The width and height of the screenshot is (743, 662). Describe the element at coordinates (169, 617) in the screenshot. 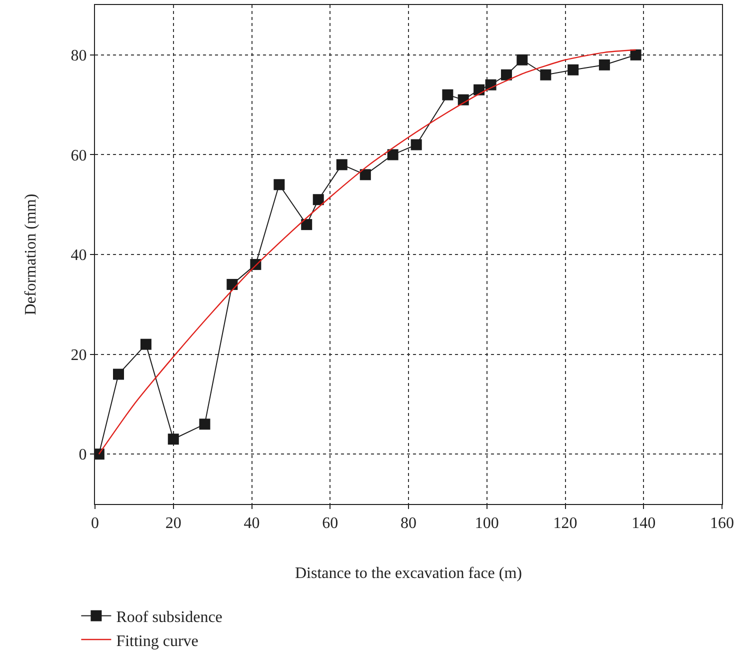

I see `legend-label: Roof subsidence` at that location.